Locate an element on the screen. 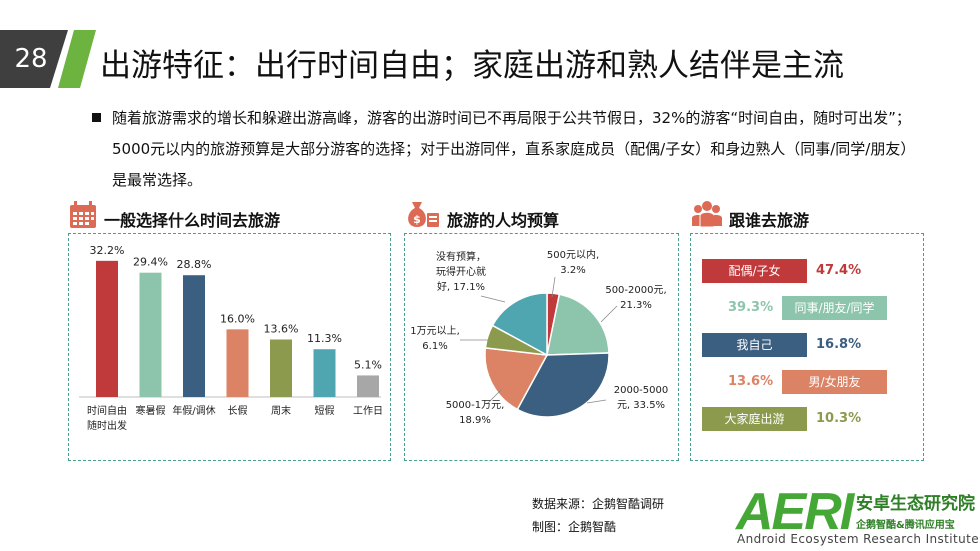  bar-category-label-0: 时间自由 is located at coordinates (107, 410).